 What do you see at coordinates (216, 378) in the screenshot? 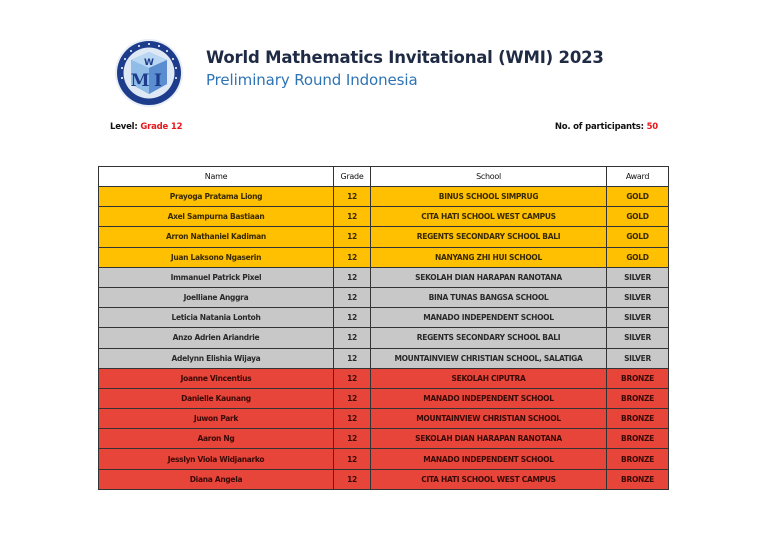
I see `cell-name: Joanne Vincentius` at bounding box center [216, 378].